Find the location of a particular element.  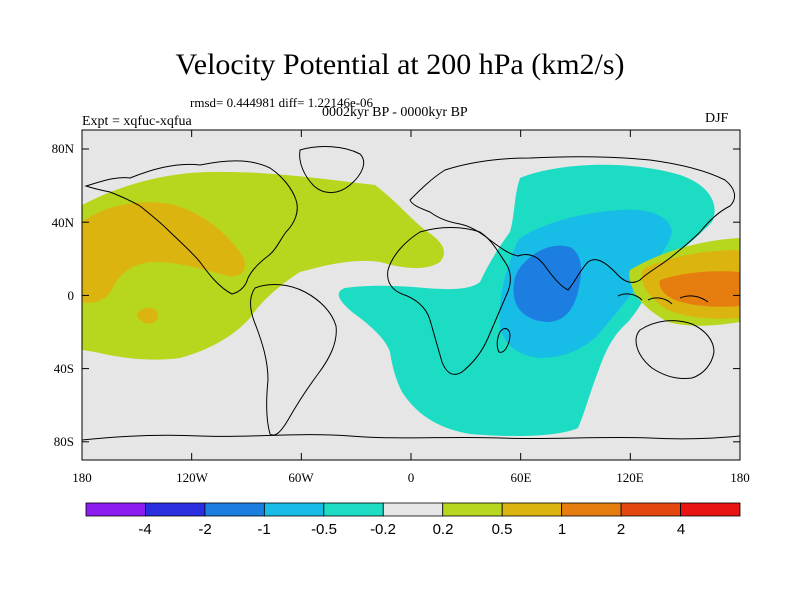

colorbar-labels: -4 -2 -1 -0.5 -0.2 0.2 0.5 1 2 4 is located at coordinates (411, 529).